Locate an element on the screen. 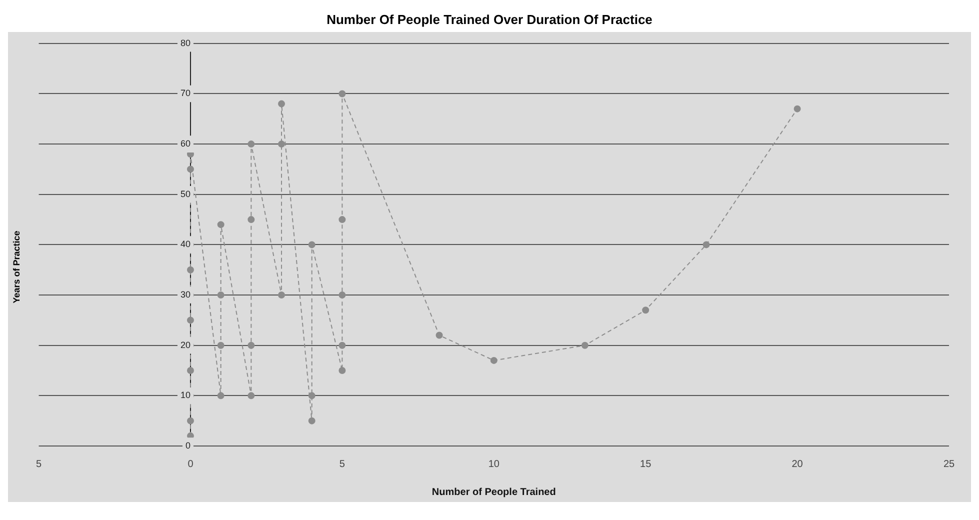 The image size is (979, 520). y-tick-label: 0 is located at coordinates (187, 445).